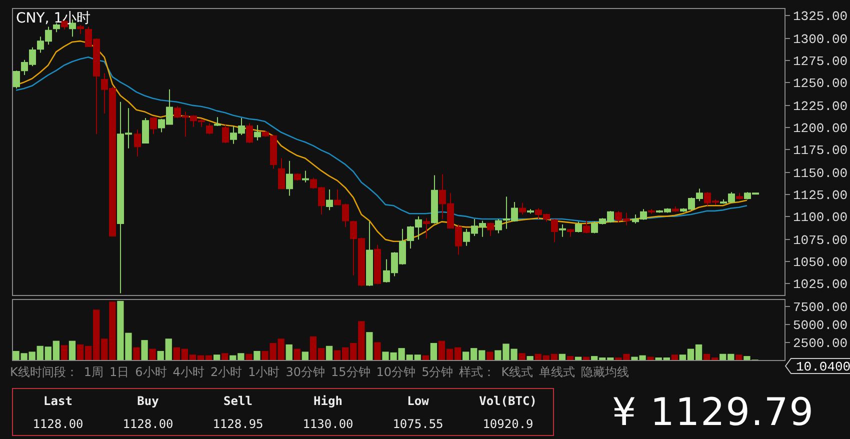 The width and height of the screenshot is (850, 439). What do you see at coordinates (820, 150) in the screenshot?
I see `y-tick-label: 1175.00` at bounding box center [820, 150].